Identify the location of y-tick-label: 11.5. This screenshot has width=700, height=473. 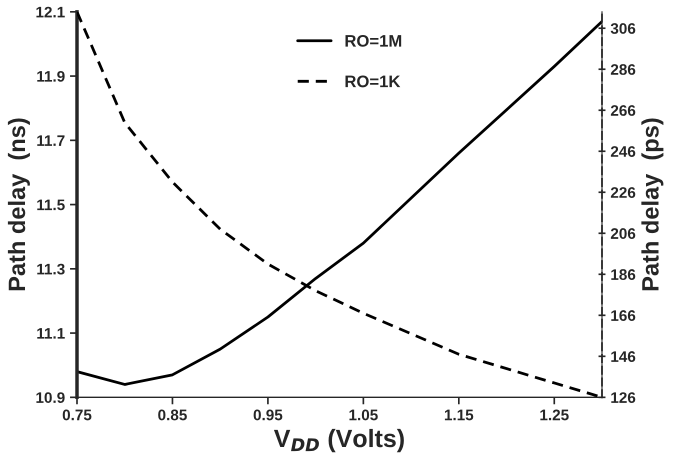
(51, 205).